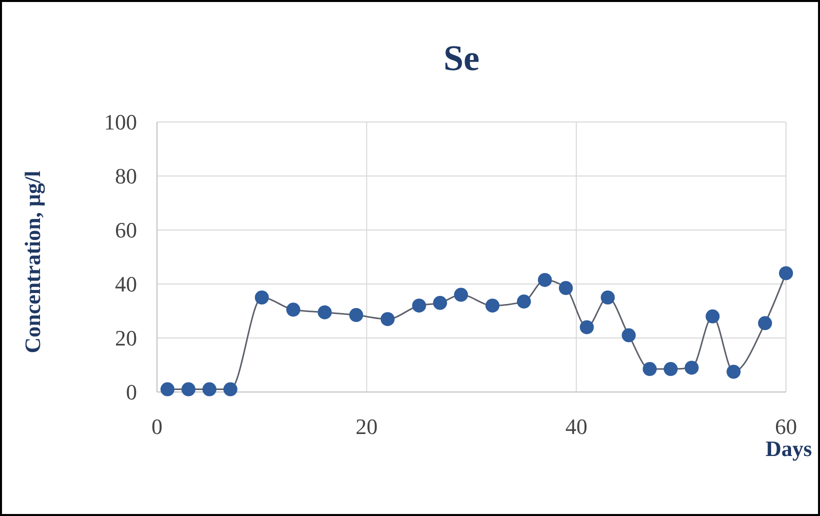 The width and height of the screenshot is (820, 516). I want to click on y-tick-label: 100, so click(120, 122).